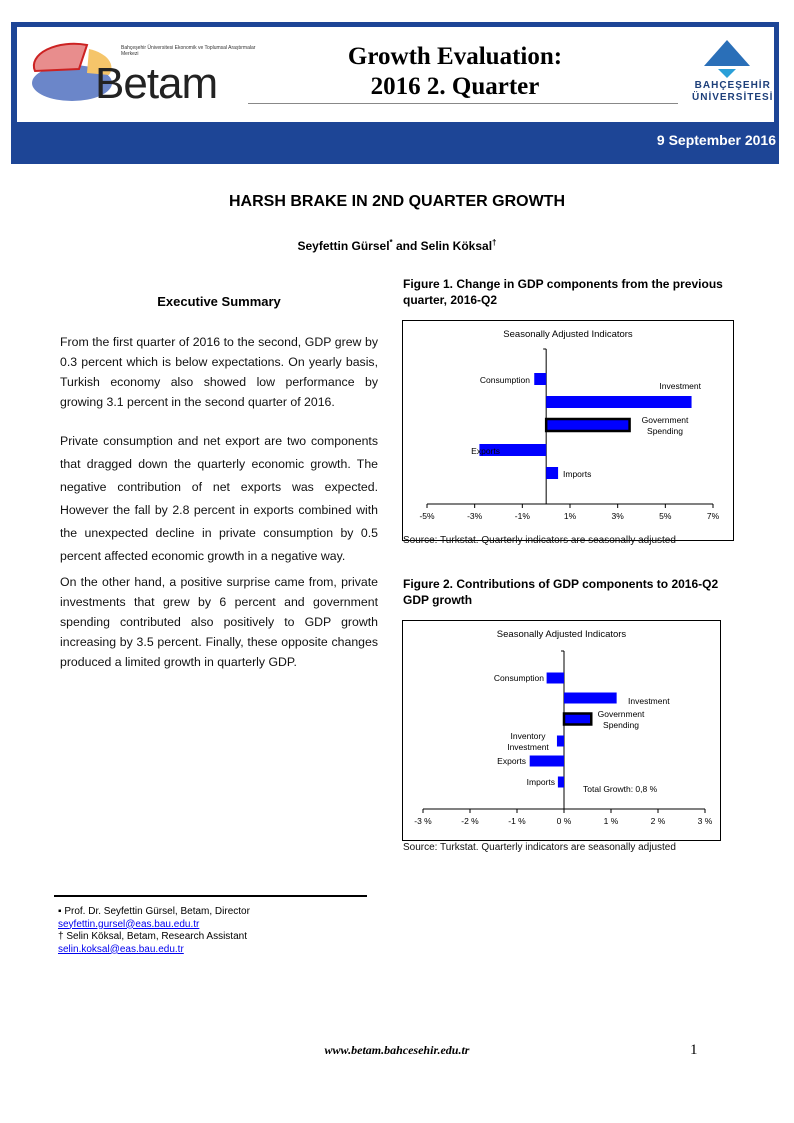 The height and width of the screenshot is (1123, 794). I want to click on x-tick-label: 7%, so click(713, 516).